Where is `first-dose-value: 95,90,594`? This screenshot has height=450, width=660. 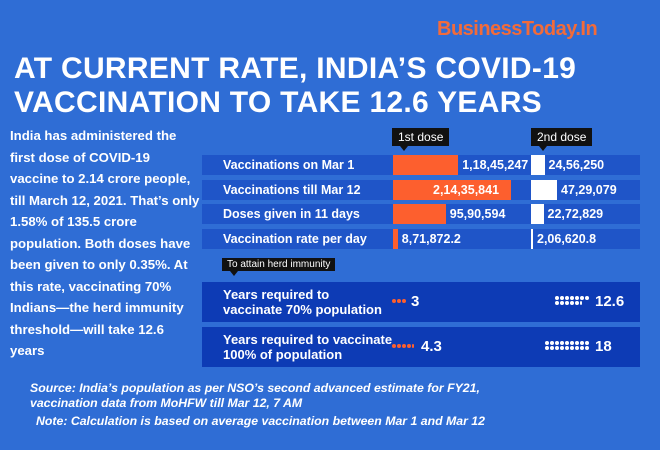 first-dose-value: 95,90,594 is located at coordinates (477, 214).